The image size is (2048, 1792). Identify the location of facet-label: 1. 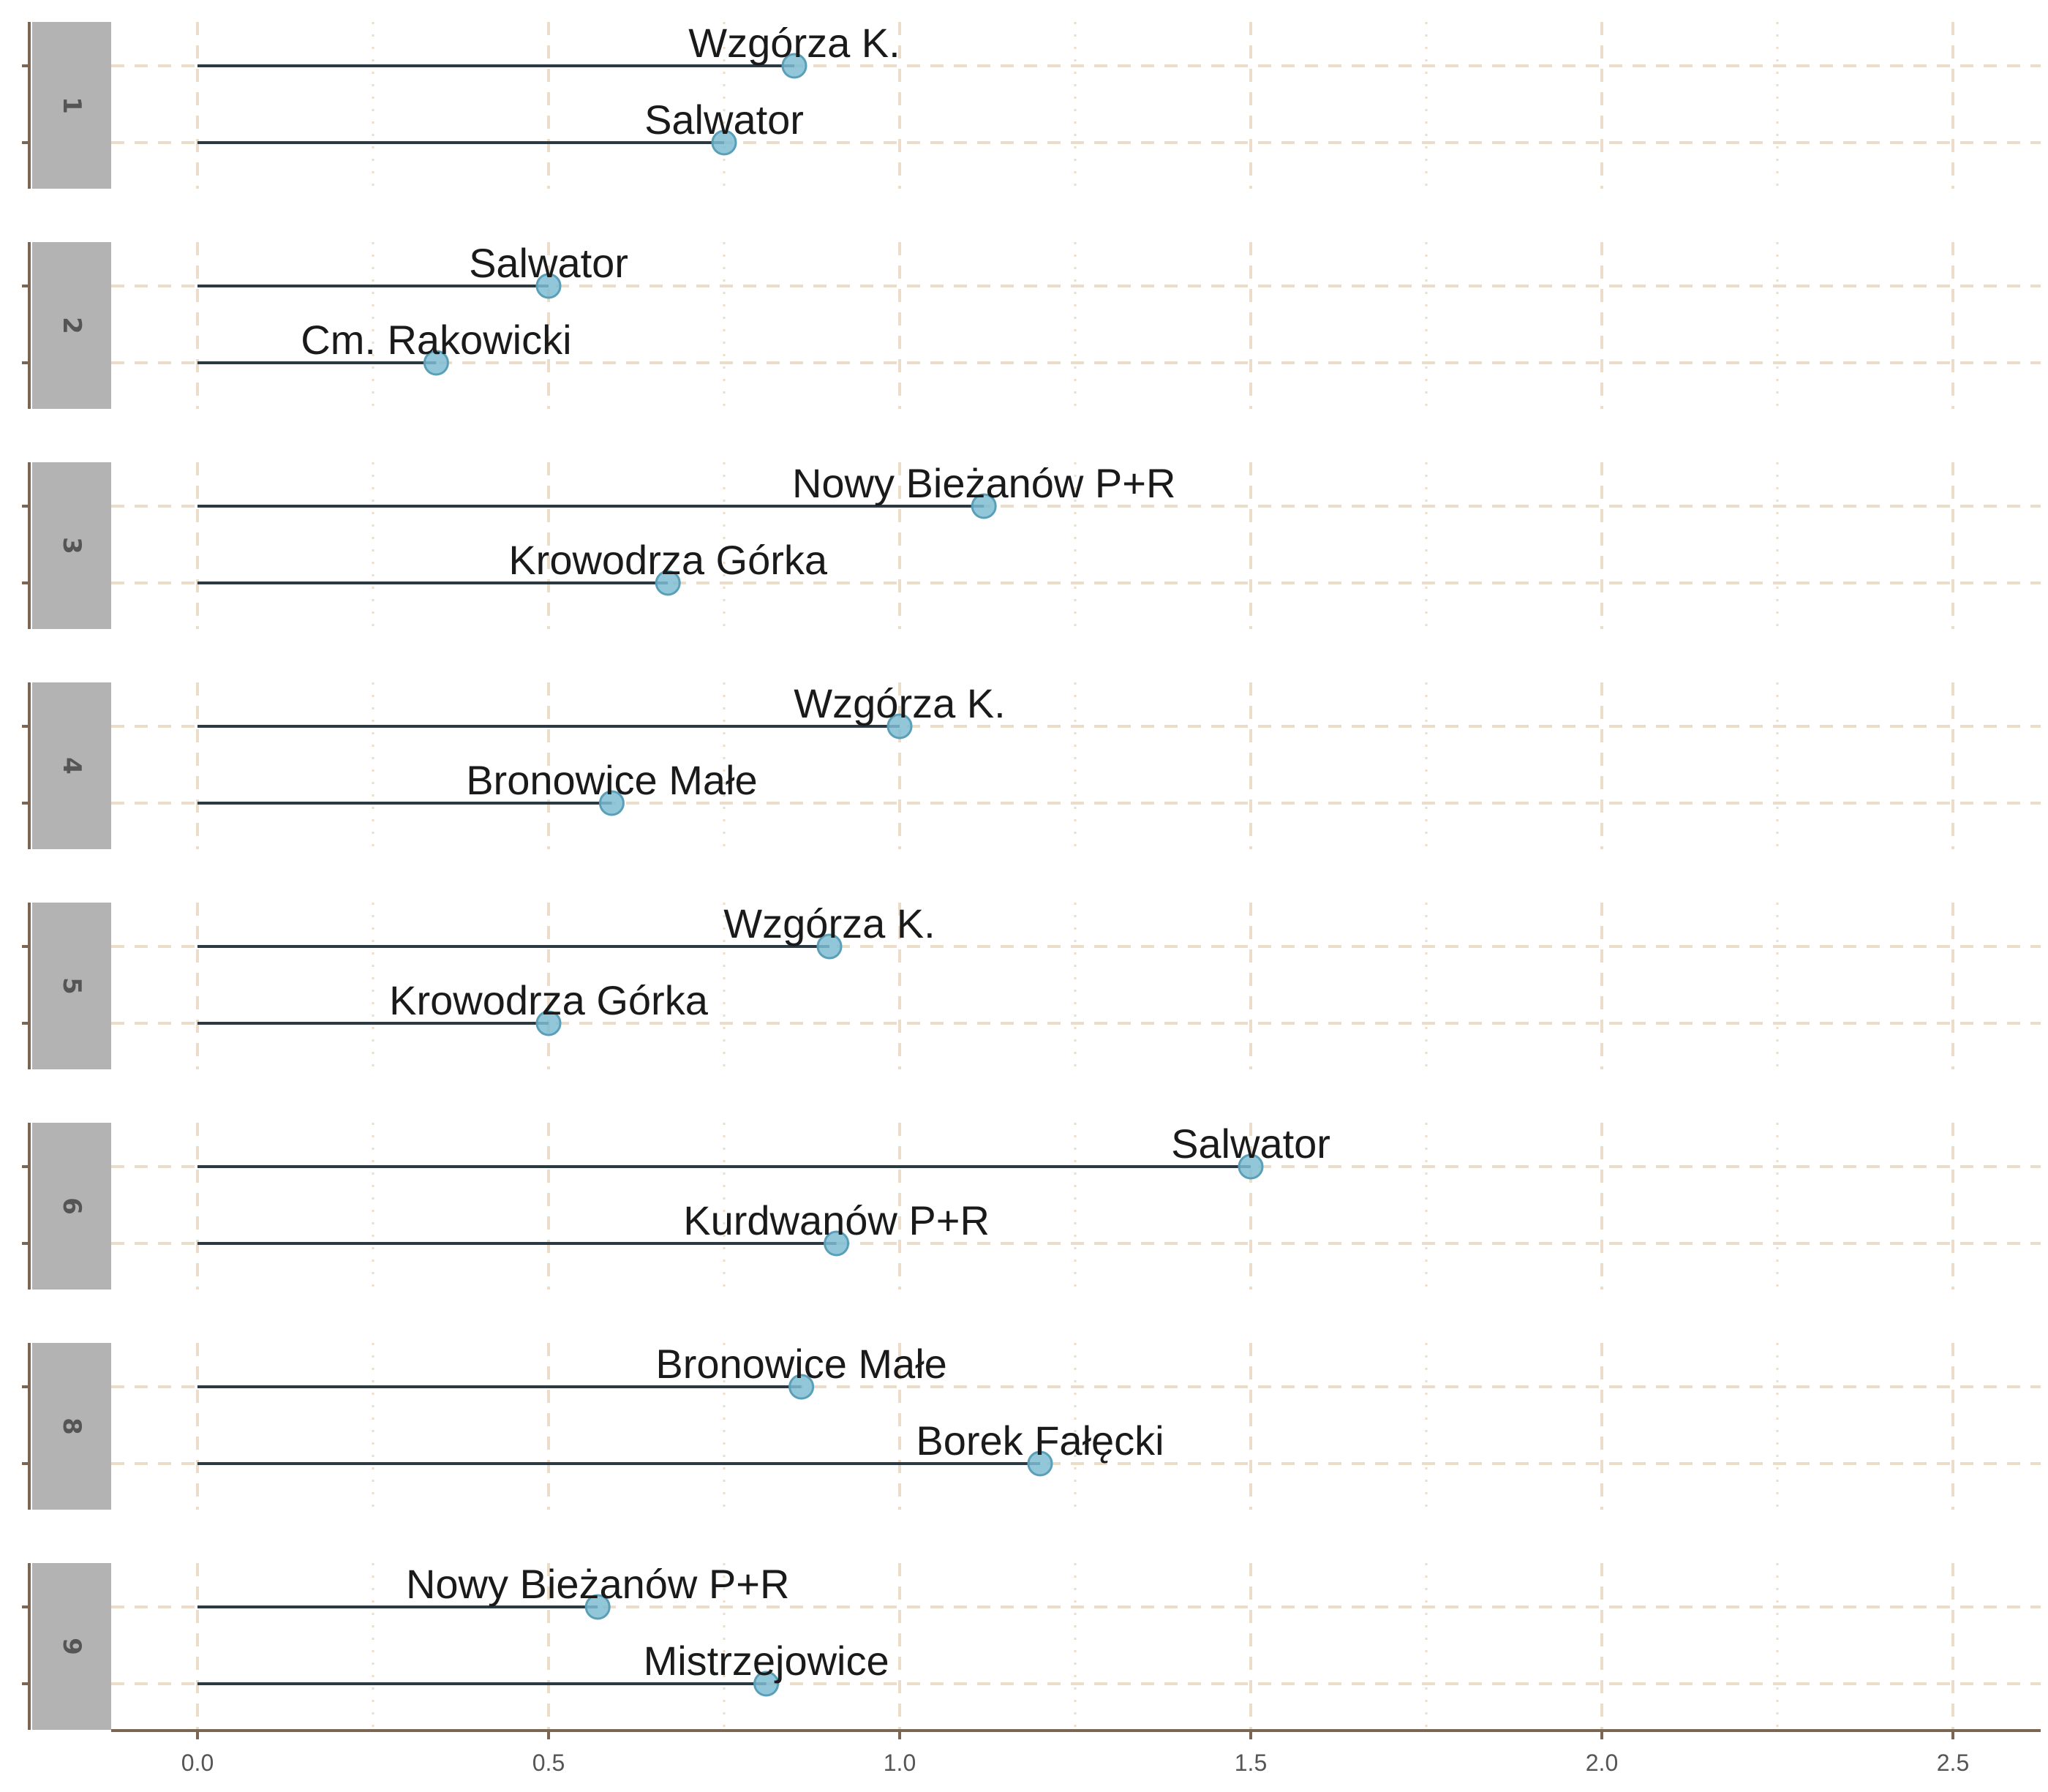
(71, 105).